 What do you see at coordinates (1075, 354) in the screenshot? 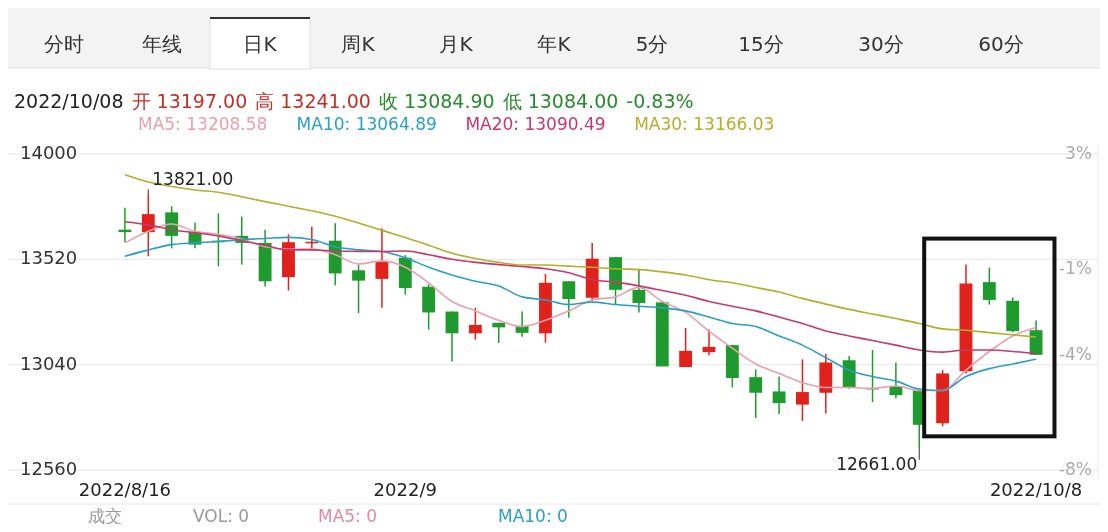
I see `y2-tick-label: -4%` at bounding box center [1075, 354].